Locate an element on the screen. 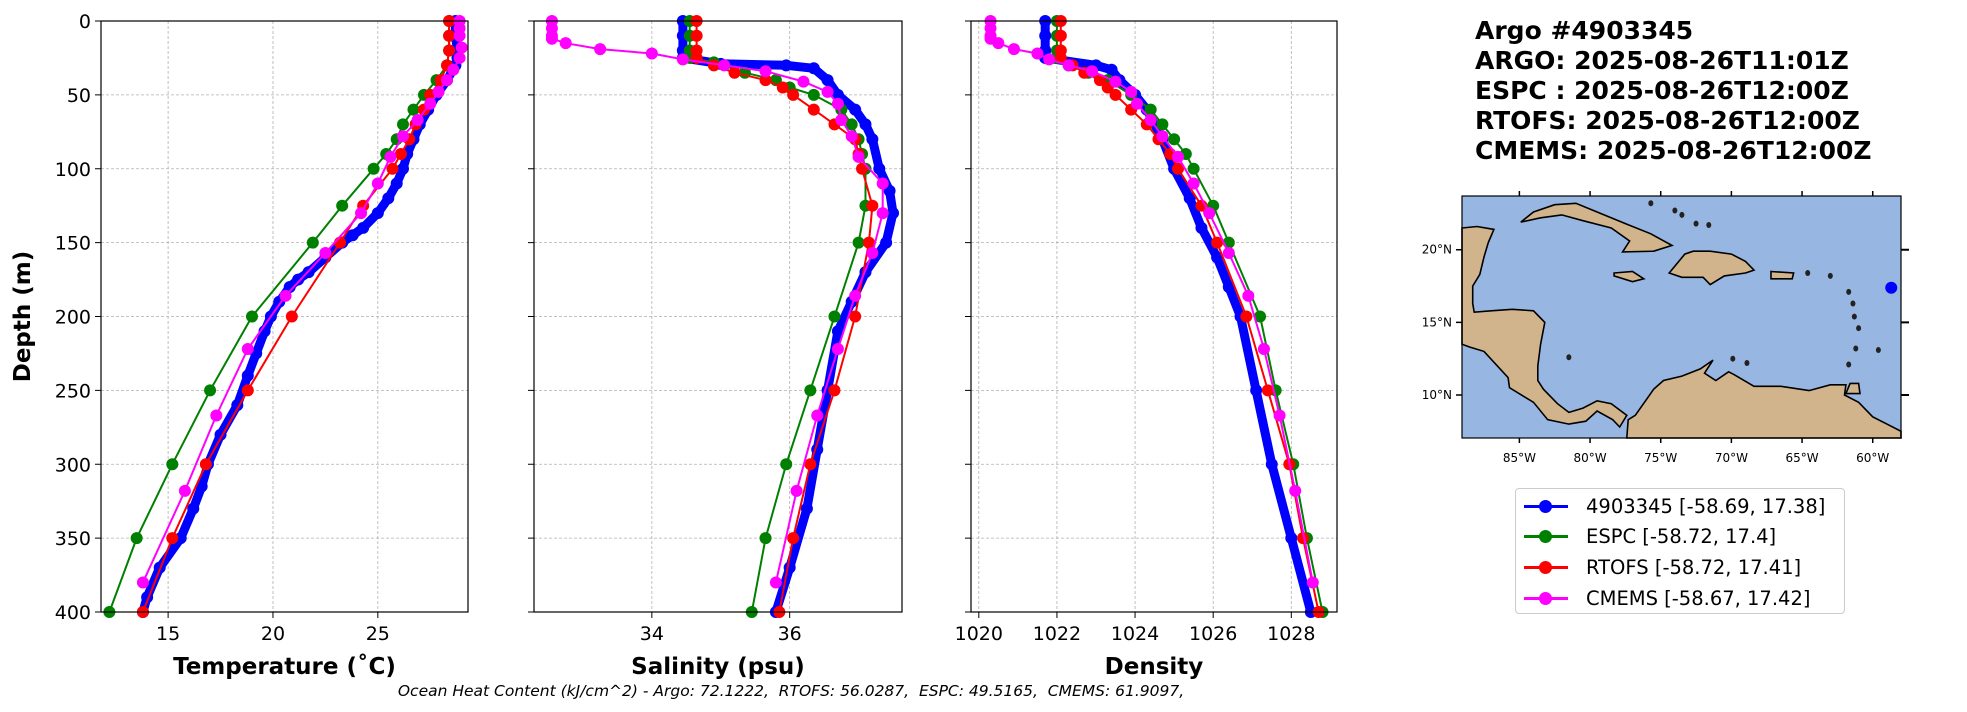  legend-label-argo: 4903345 [-58.69, 17.38] is located at coordinates (1706, 506).